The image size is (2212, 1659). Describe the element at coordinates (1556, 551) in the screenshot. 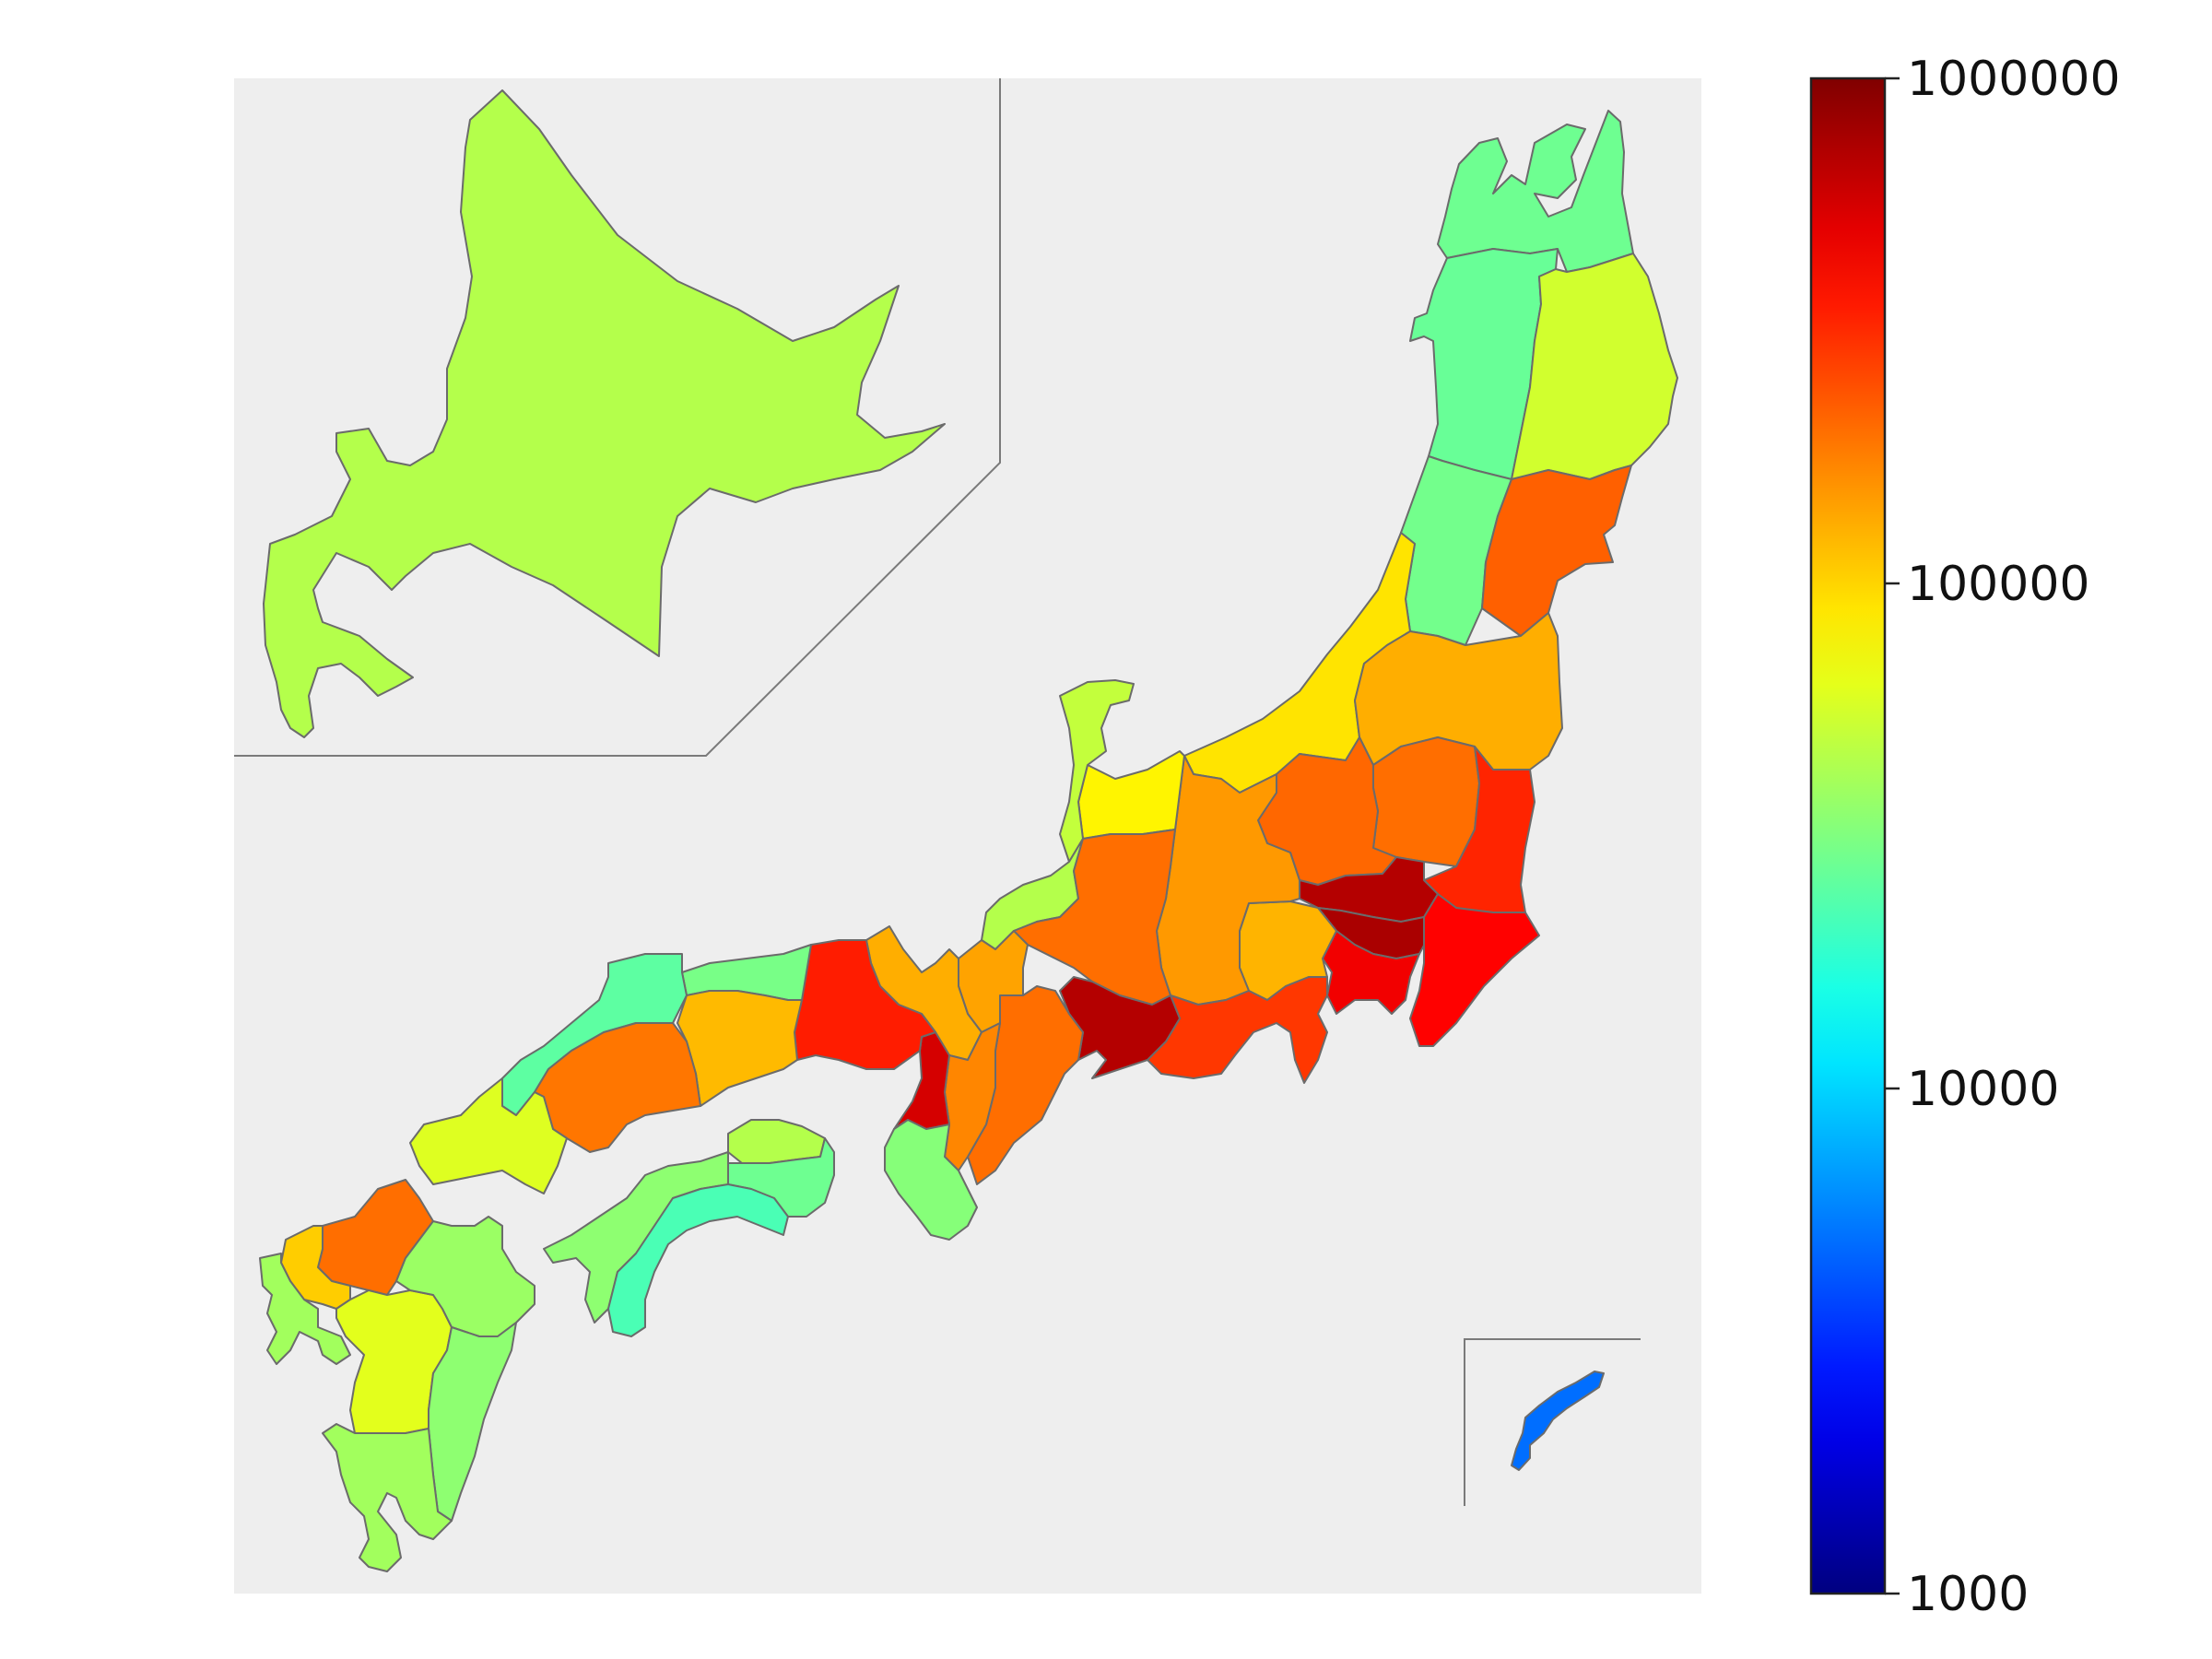

I see `prefecture-miyagi` at that location.